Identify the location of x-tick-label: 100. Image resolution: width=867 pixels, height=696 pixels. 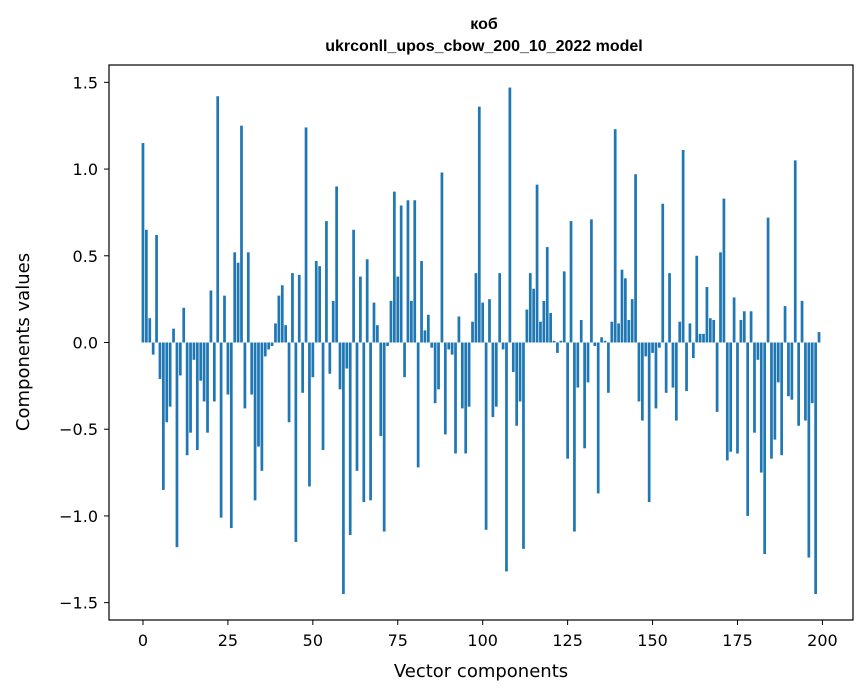
(482, 640).